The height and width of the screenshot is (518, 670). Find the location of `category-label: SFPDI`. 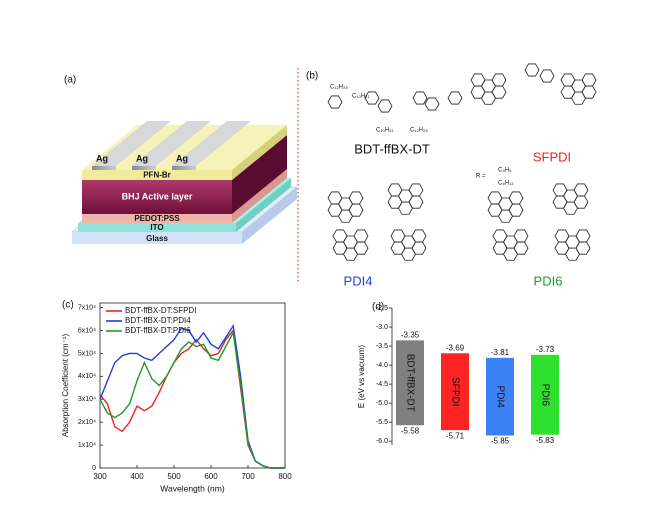

category-label: SFPDI is located at coordinates (454, 391).